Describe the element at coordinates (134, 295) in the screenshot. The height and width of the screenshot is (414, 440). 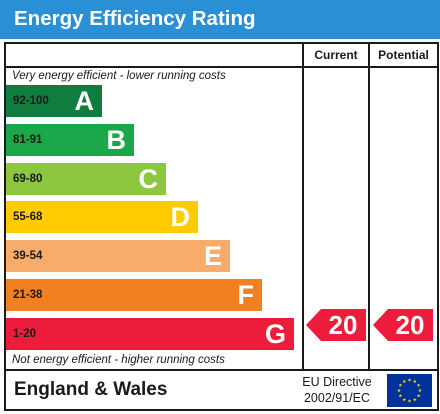
I see `band-f: 21-38 F` at that location.